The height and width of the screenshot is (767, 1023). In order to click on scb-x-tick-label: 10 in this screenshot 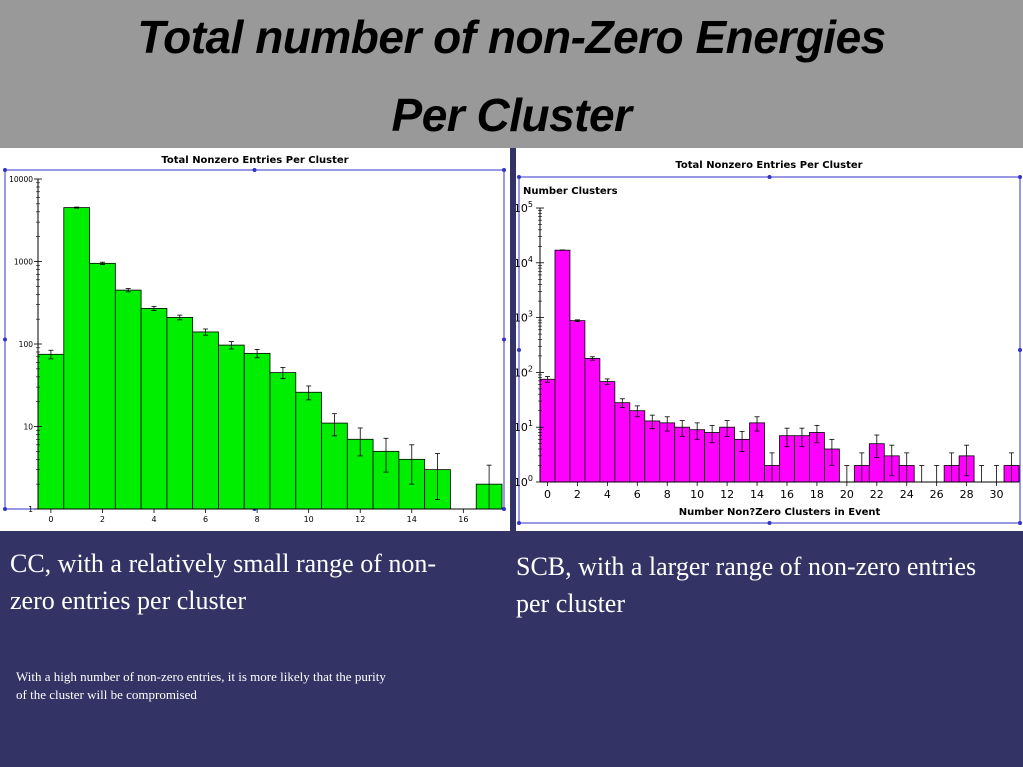, I will do `click(697, 494)`.